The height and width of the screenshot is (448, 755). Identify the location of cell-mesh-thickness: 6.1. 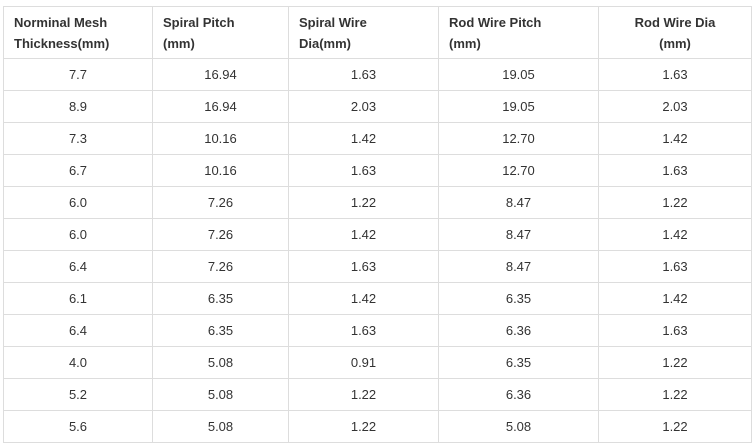
(78, 298).